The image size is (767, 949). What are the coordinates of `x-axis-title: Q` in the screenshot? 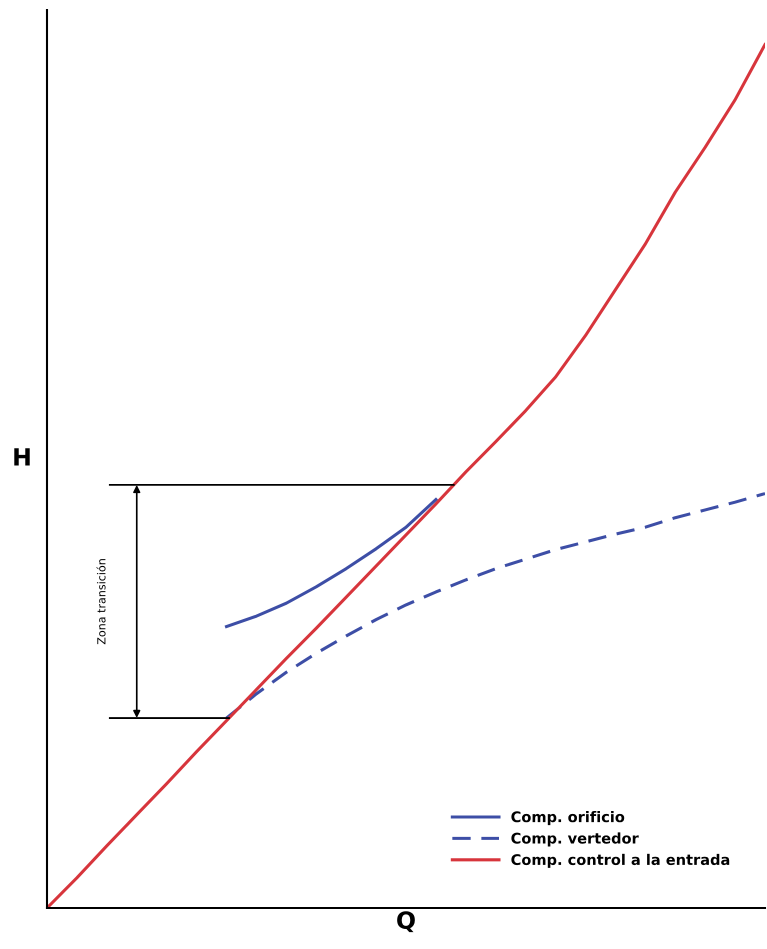 It's located at (406, 921).